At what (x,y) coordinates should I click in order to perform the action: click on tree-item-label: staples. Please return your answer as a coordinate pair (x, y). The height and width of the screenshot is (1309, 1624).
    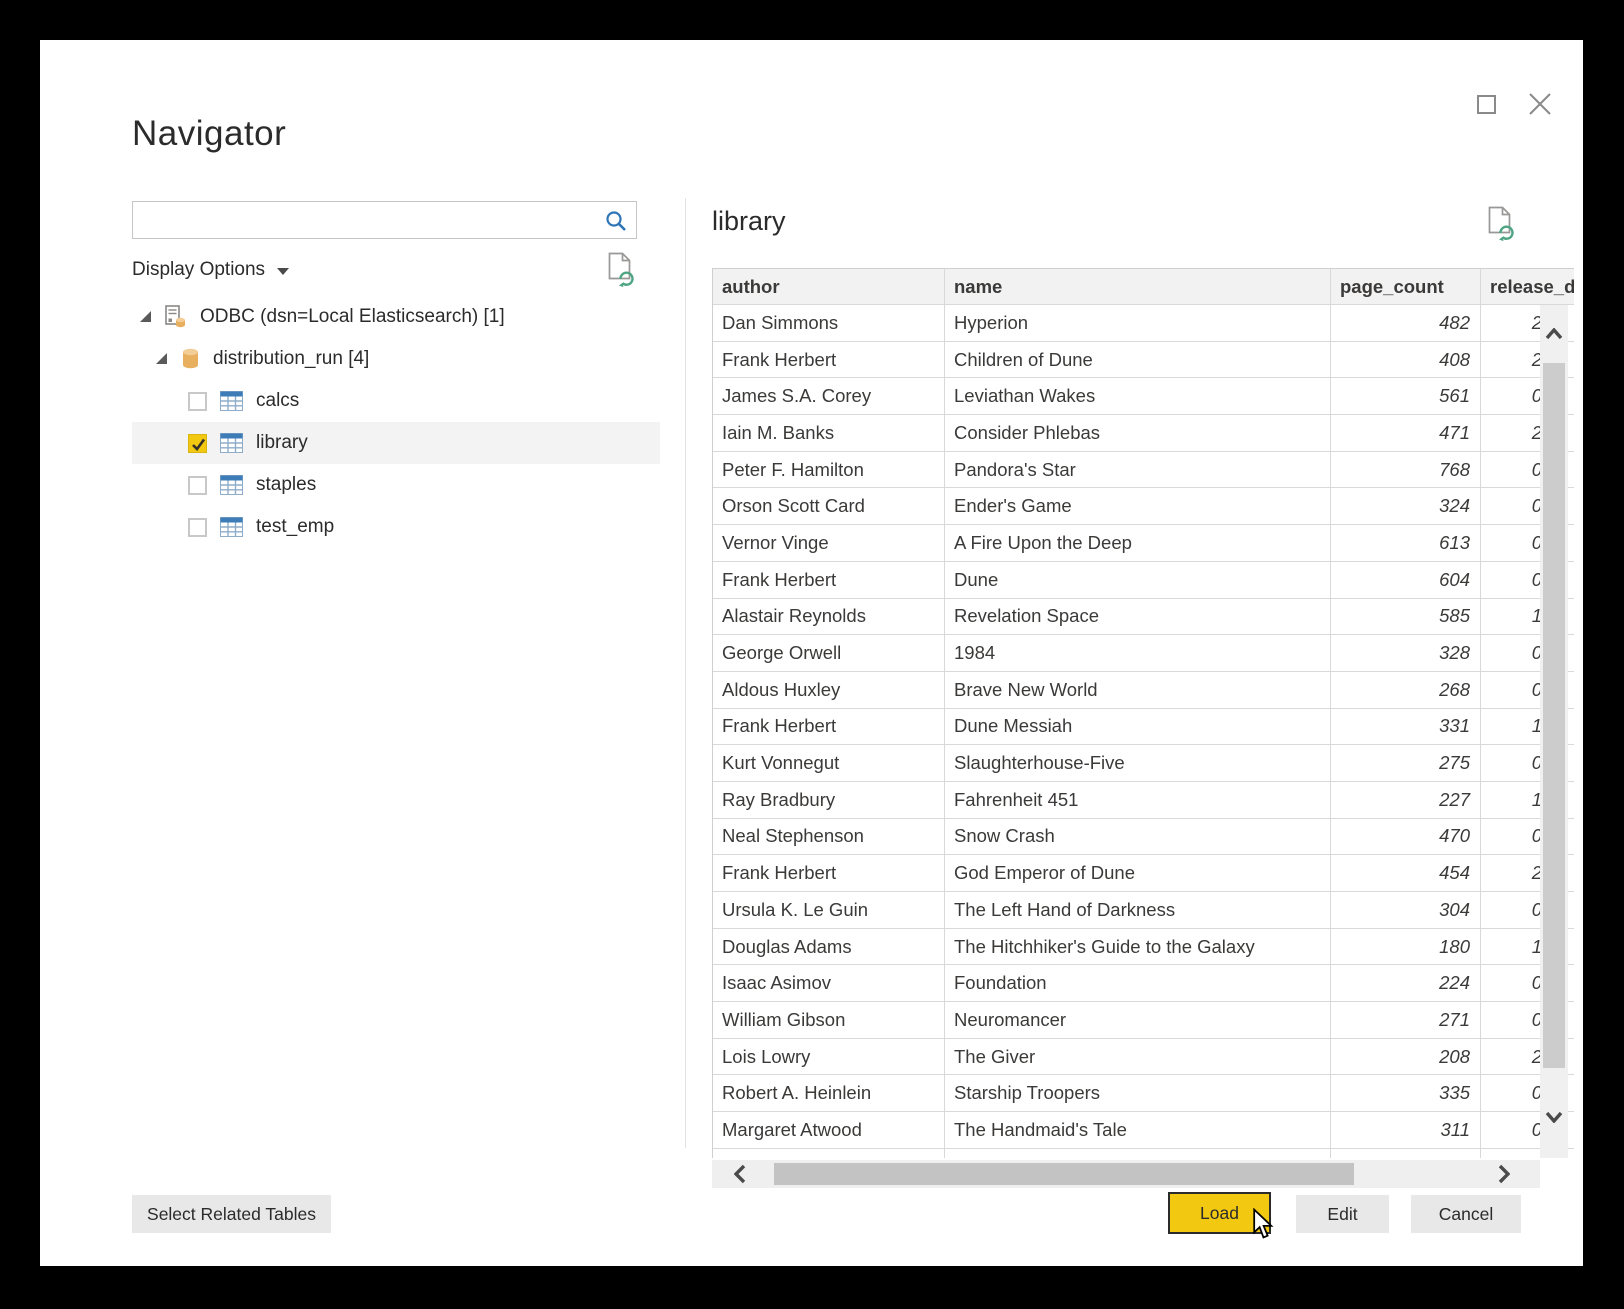
    Looking at the image, I should click on (286, 484).